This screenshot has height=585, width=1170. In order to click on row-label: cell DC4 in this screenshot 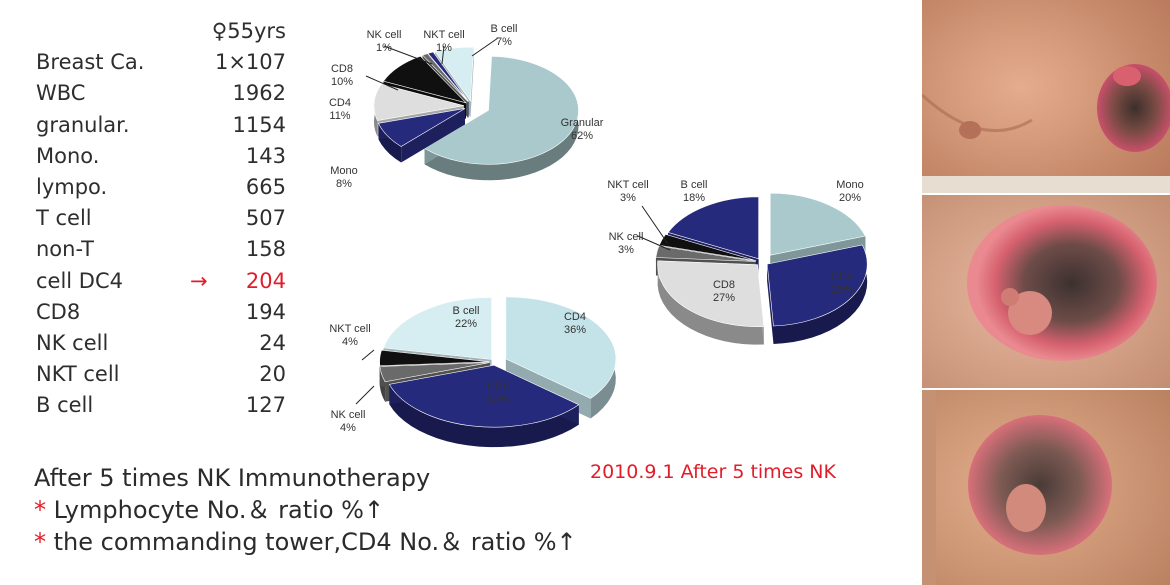, I will do `click(80, 280)`.